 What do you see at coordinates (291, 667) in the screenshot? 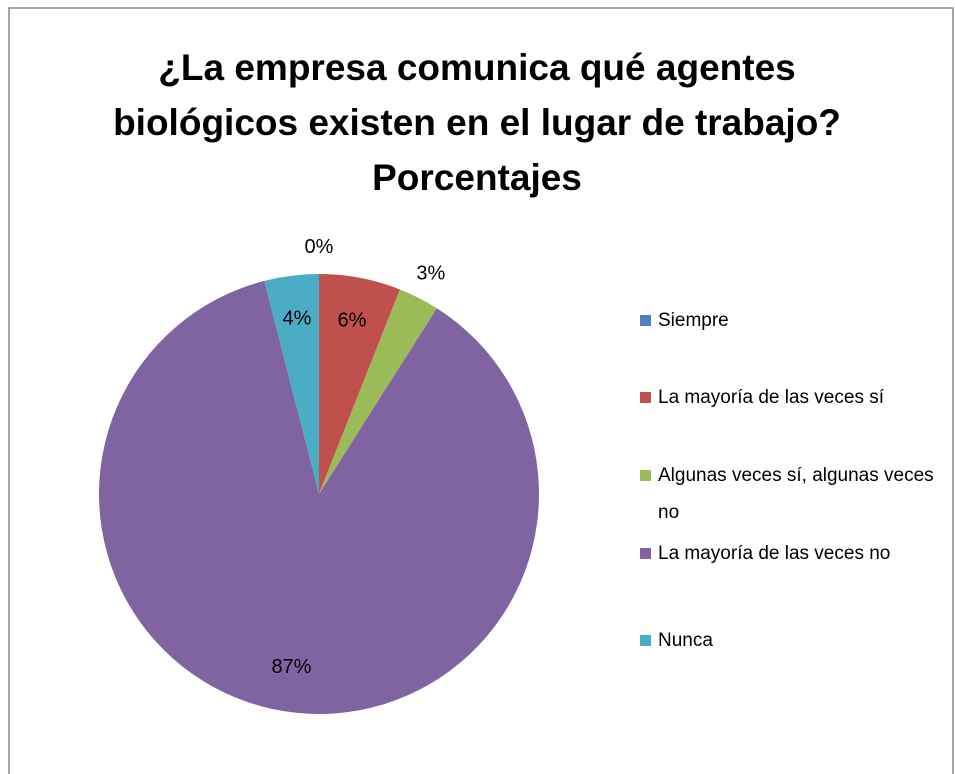
I see `data-label: 87%` at bounding box center [291, 667].